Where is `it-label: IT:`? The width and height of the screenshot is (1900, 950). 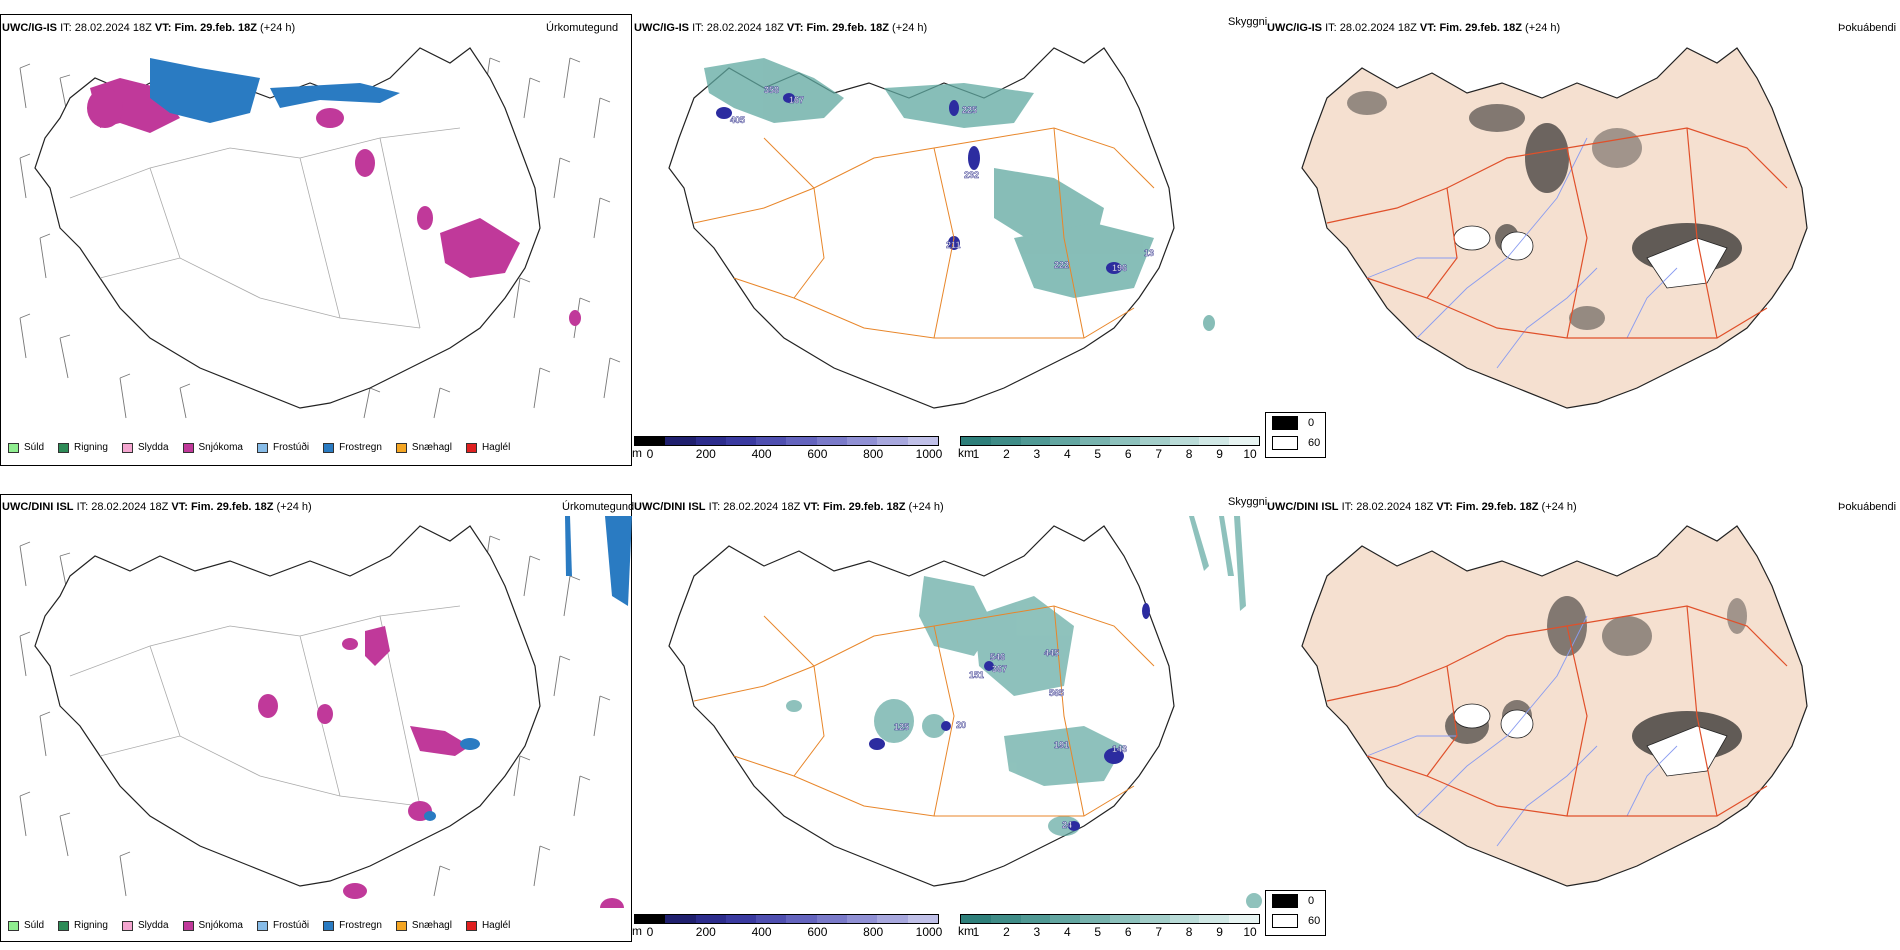 it-label: IT: is located at coordinates (82, 507).